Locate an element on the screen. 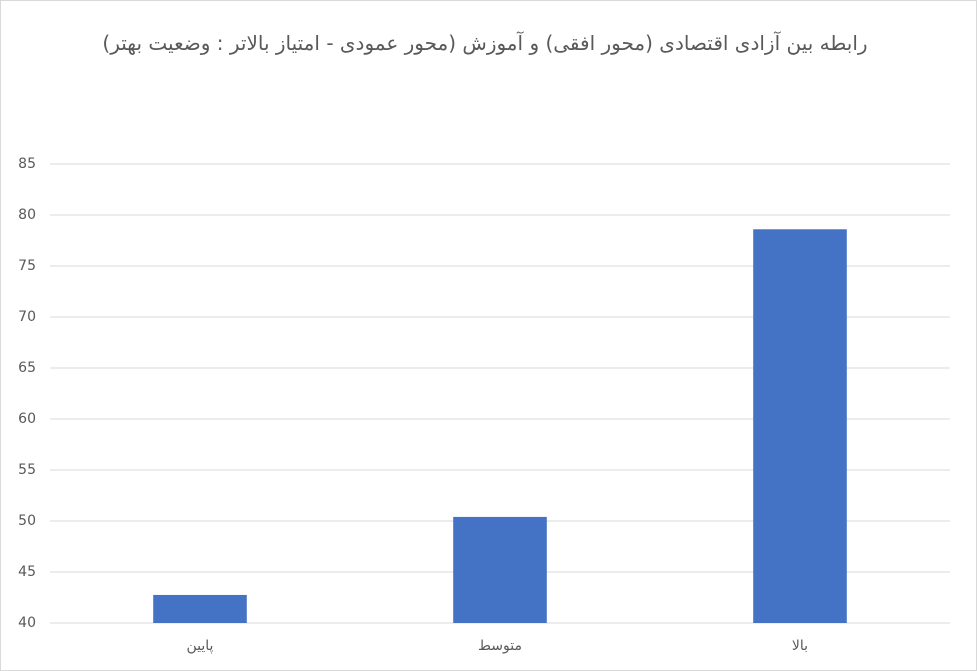  y-tick-label: 75 is located at coordinates (27, 266).